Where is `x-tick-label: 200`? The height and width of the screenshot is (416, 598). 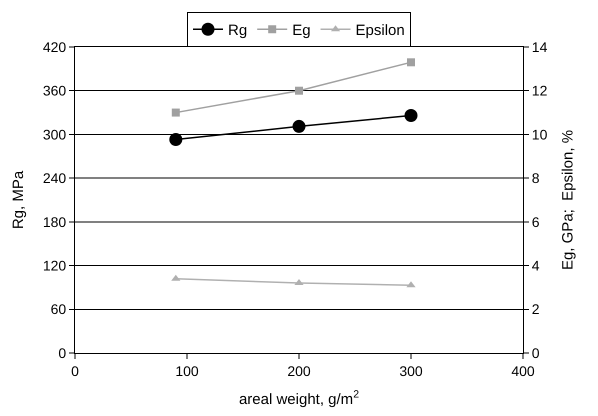
x-tick-label: 200 is located at coordinates (299, 370).